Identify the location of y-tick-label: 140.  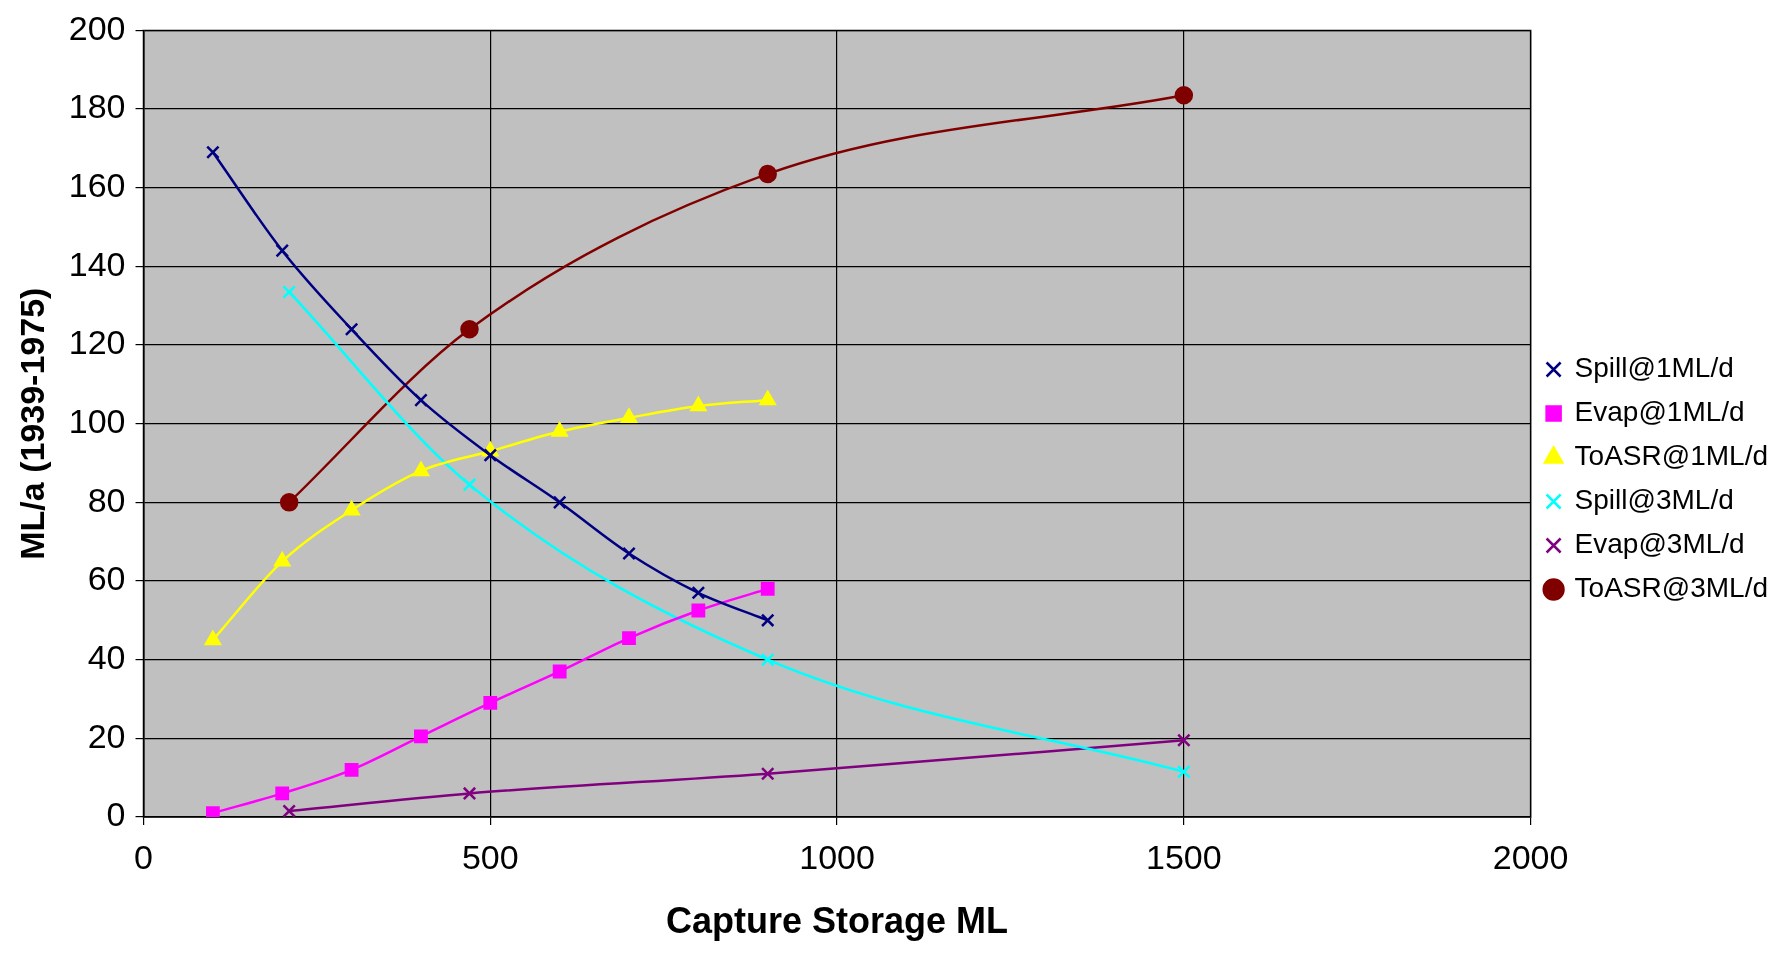
(97, 263).